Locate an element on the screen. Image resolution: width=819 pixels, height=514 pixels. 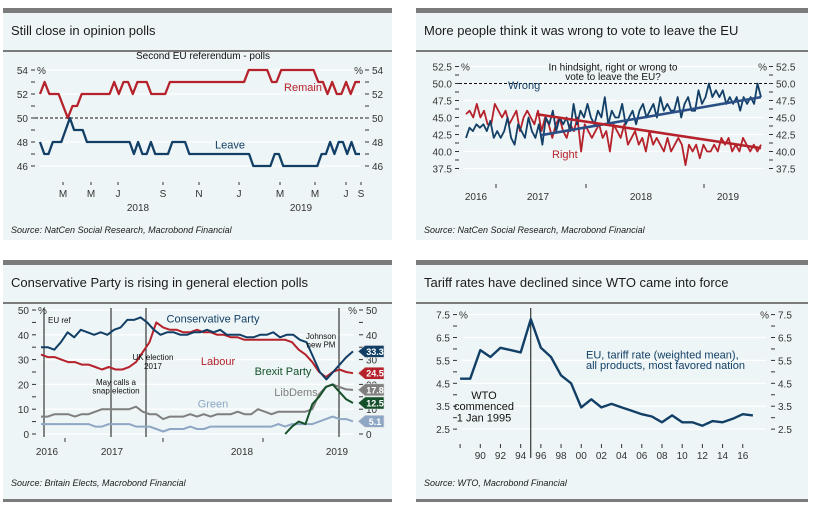
y-tick-label-left: 50 is located at coordinates (23, 119).